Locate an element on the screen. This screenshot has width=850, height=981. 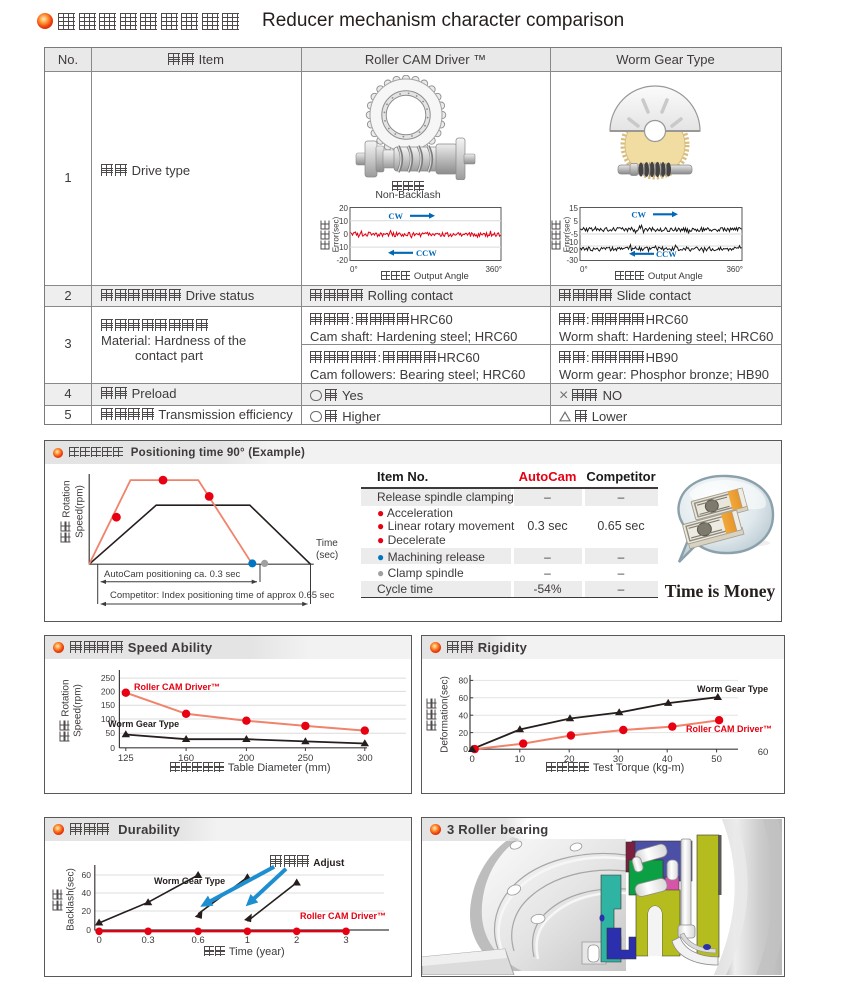
svg-text: -30 is located at coordinates (572, 260).